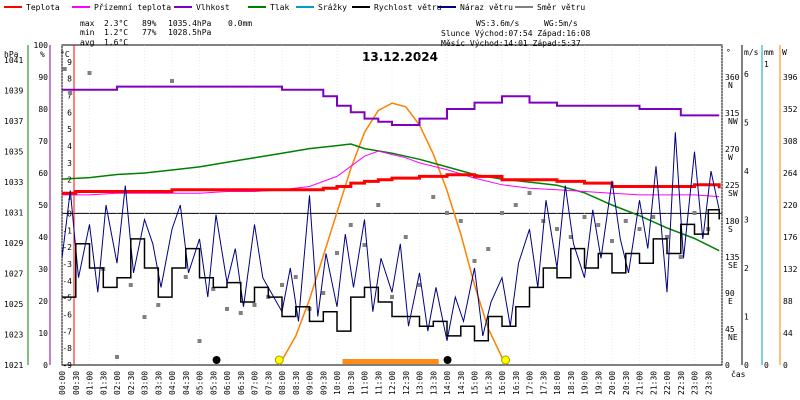  What do you see at coordinates (296, 383) in the screenshot?
I see `x-tick: 08:30` at bounding box center [296, 383].